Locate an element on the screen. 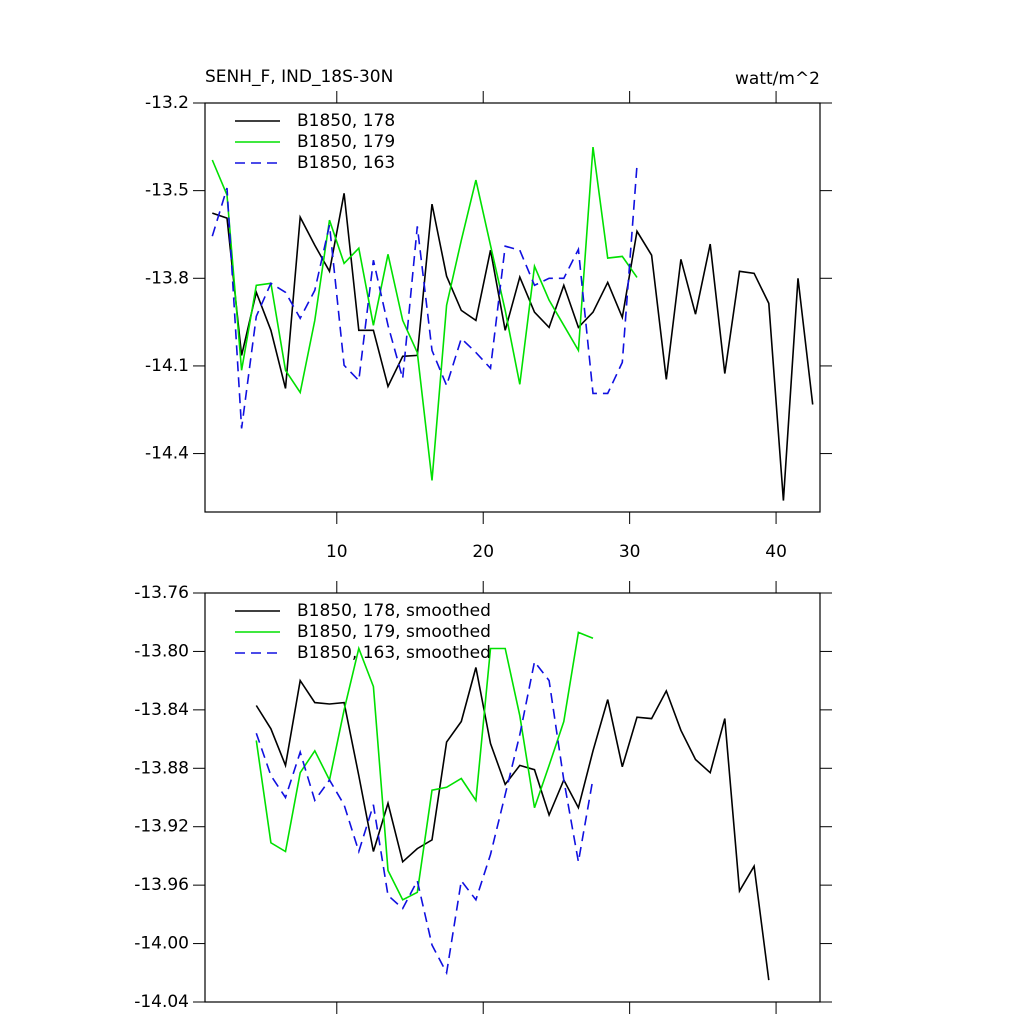 Image resolution: width=1024 pixels, height=1024 pixels. y-tick-label: -13.76 is located at coordinates (161, 593).